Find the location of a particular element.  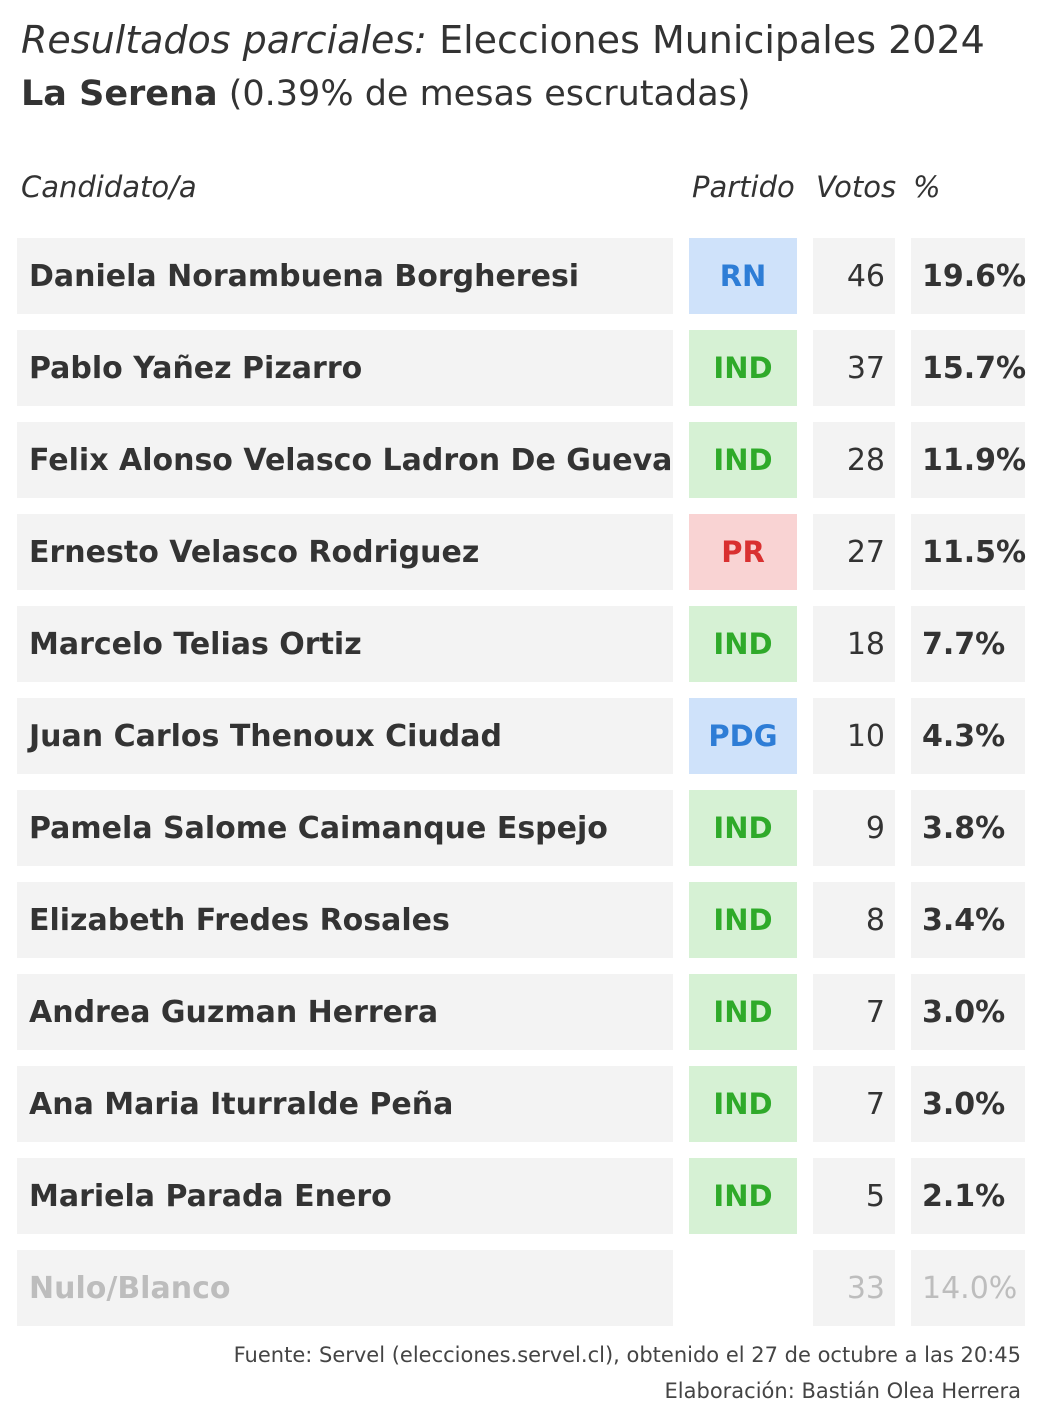

vote-count: 5 is located at coordinates (854, 1196).